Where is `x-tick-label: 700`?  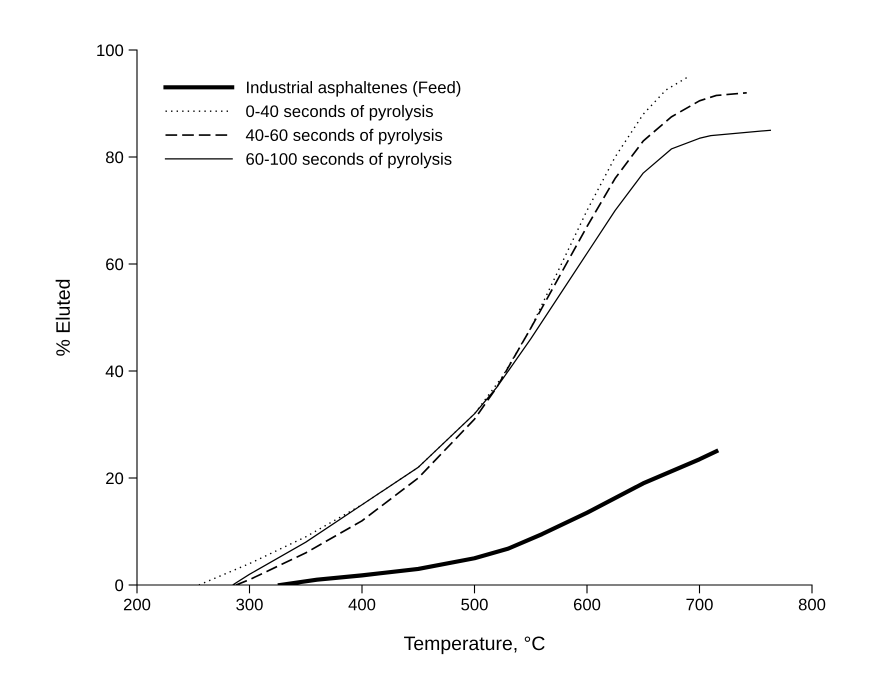 x-tick-label: 700 is located at coordinates (699, 604).